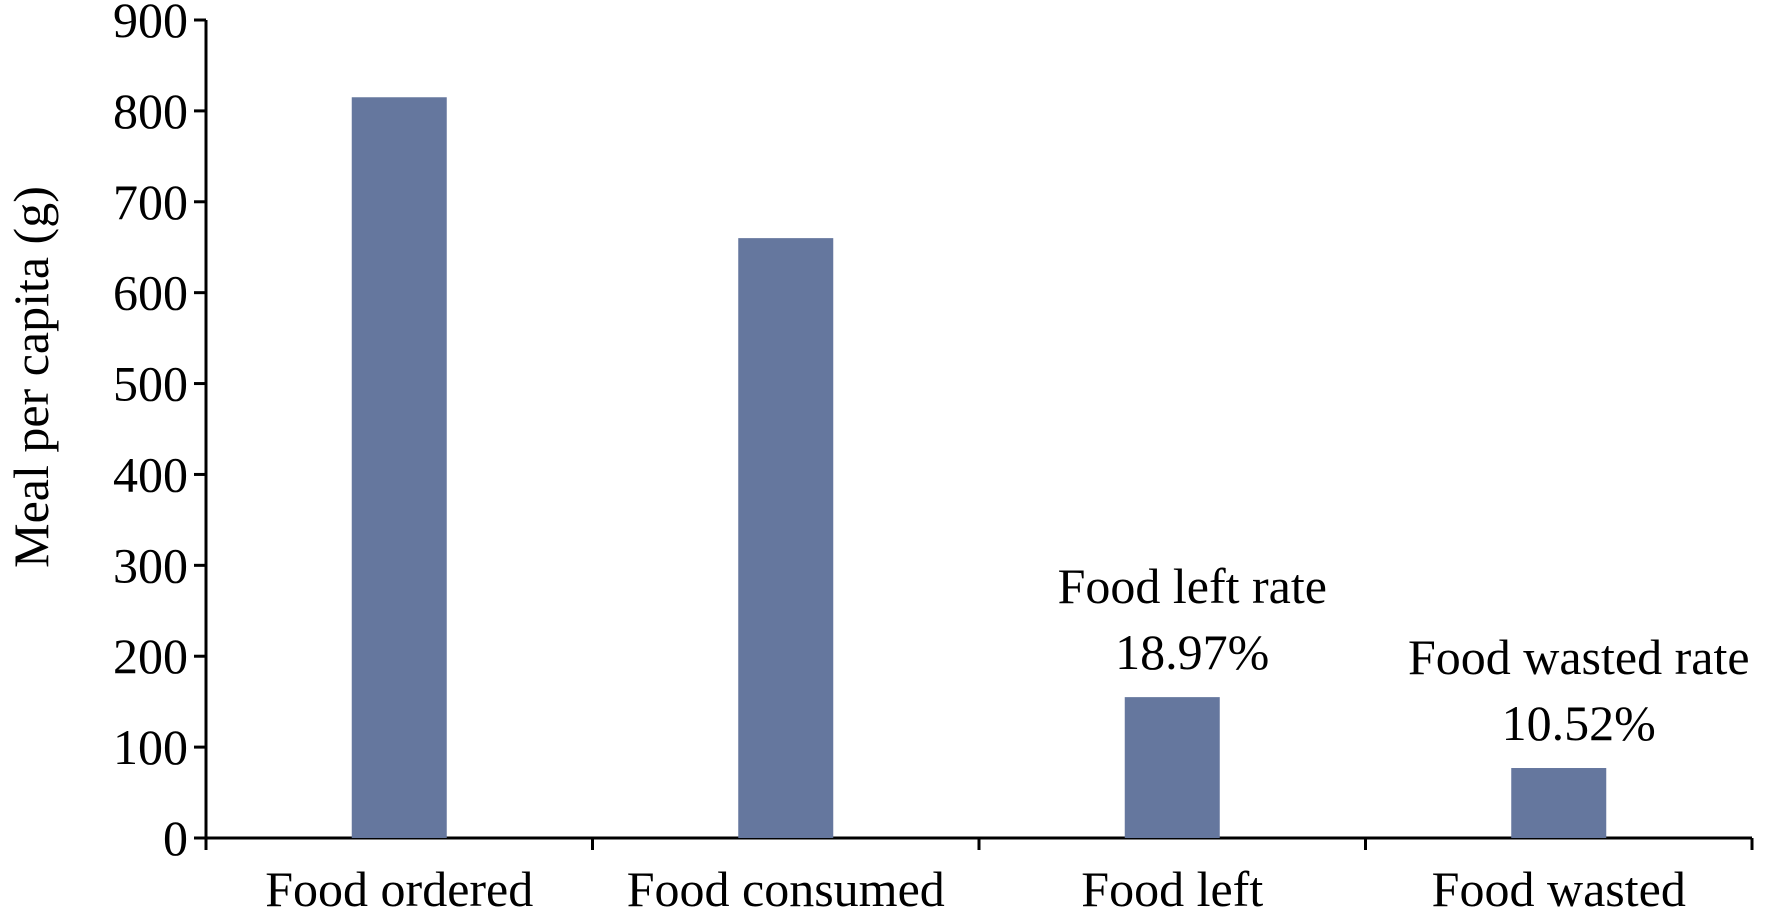 The image size is (1786, 919). I want to click on y-tick-label: 800, so click(150, 111).